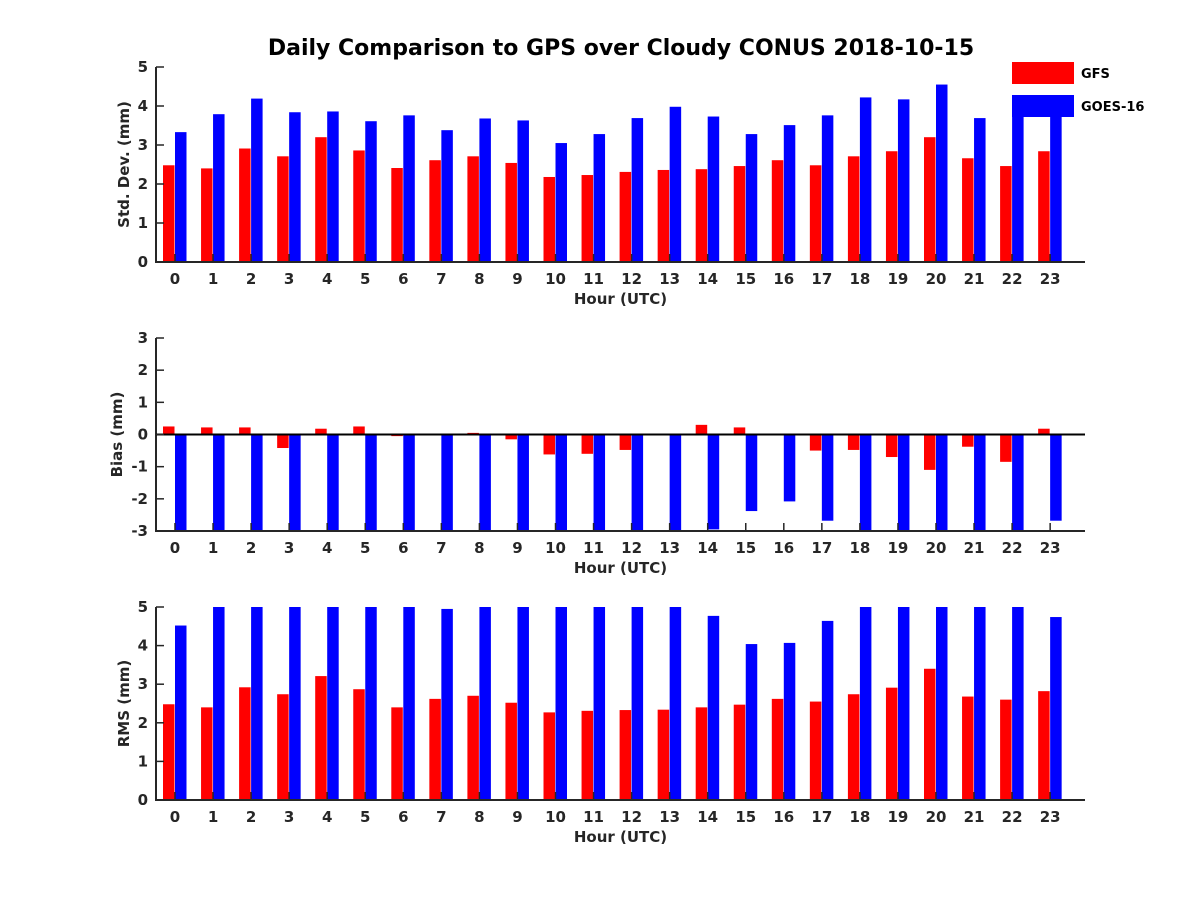 The image size is (1200, 900). What do you see at coordinates (289, 817) in the screenshot?
I see `x-tick-label: 3` at bounding box center [289, 817].